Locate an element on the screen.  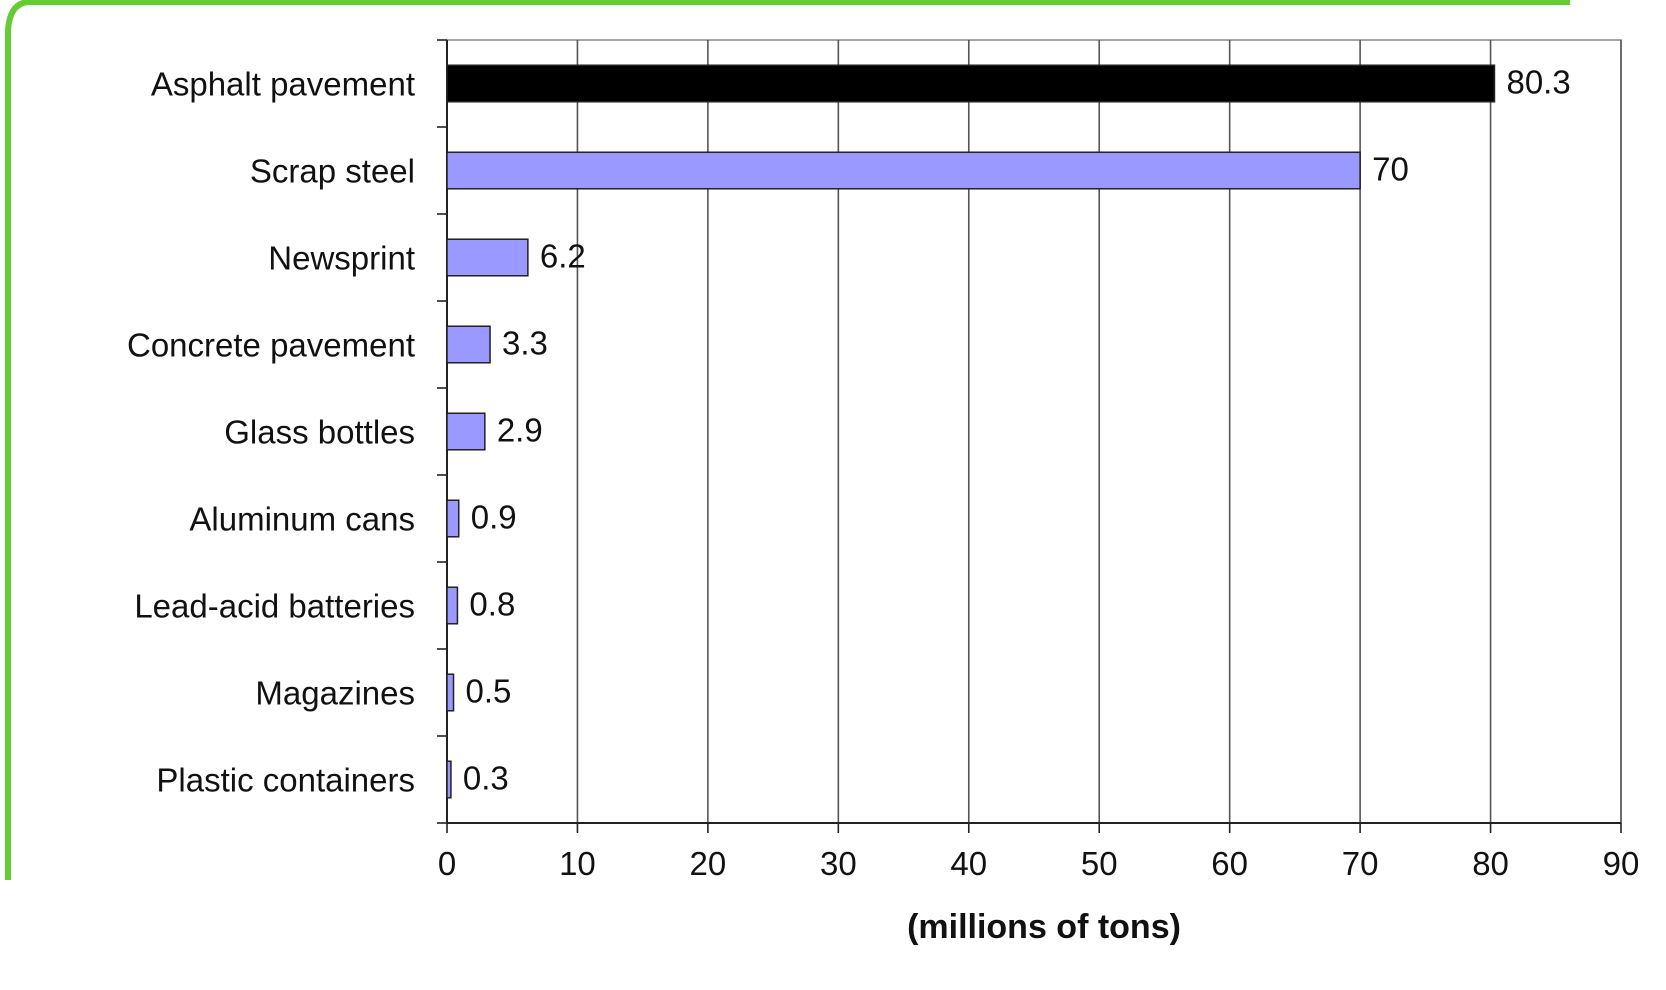
x-axis-title: (millions of tons) is located at coordinates (1044, 927).